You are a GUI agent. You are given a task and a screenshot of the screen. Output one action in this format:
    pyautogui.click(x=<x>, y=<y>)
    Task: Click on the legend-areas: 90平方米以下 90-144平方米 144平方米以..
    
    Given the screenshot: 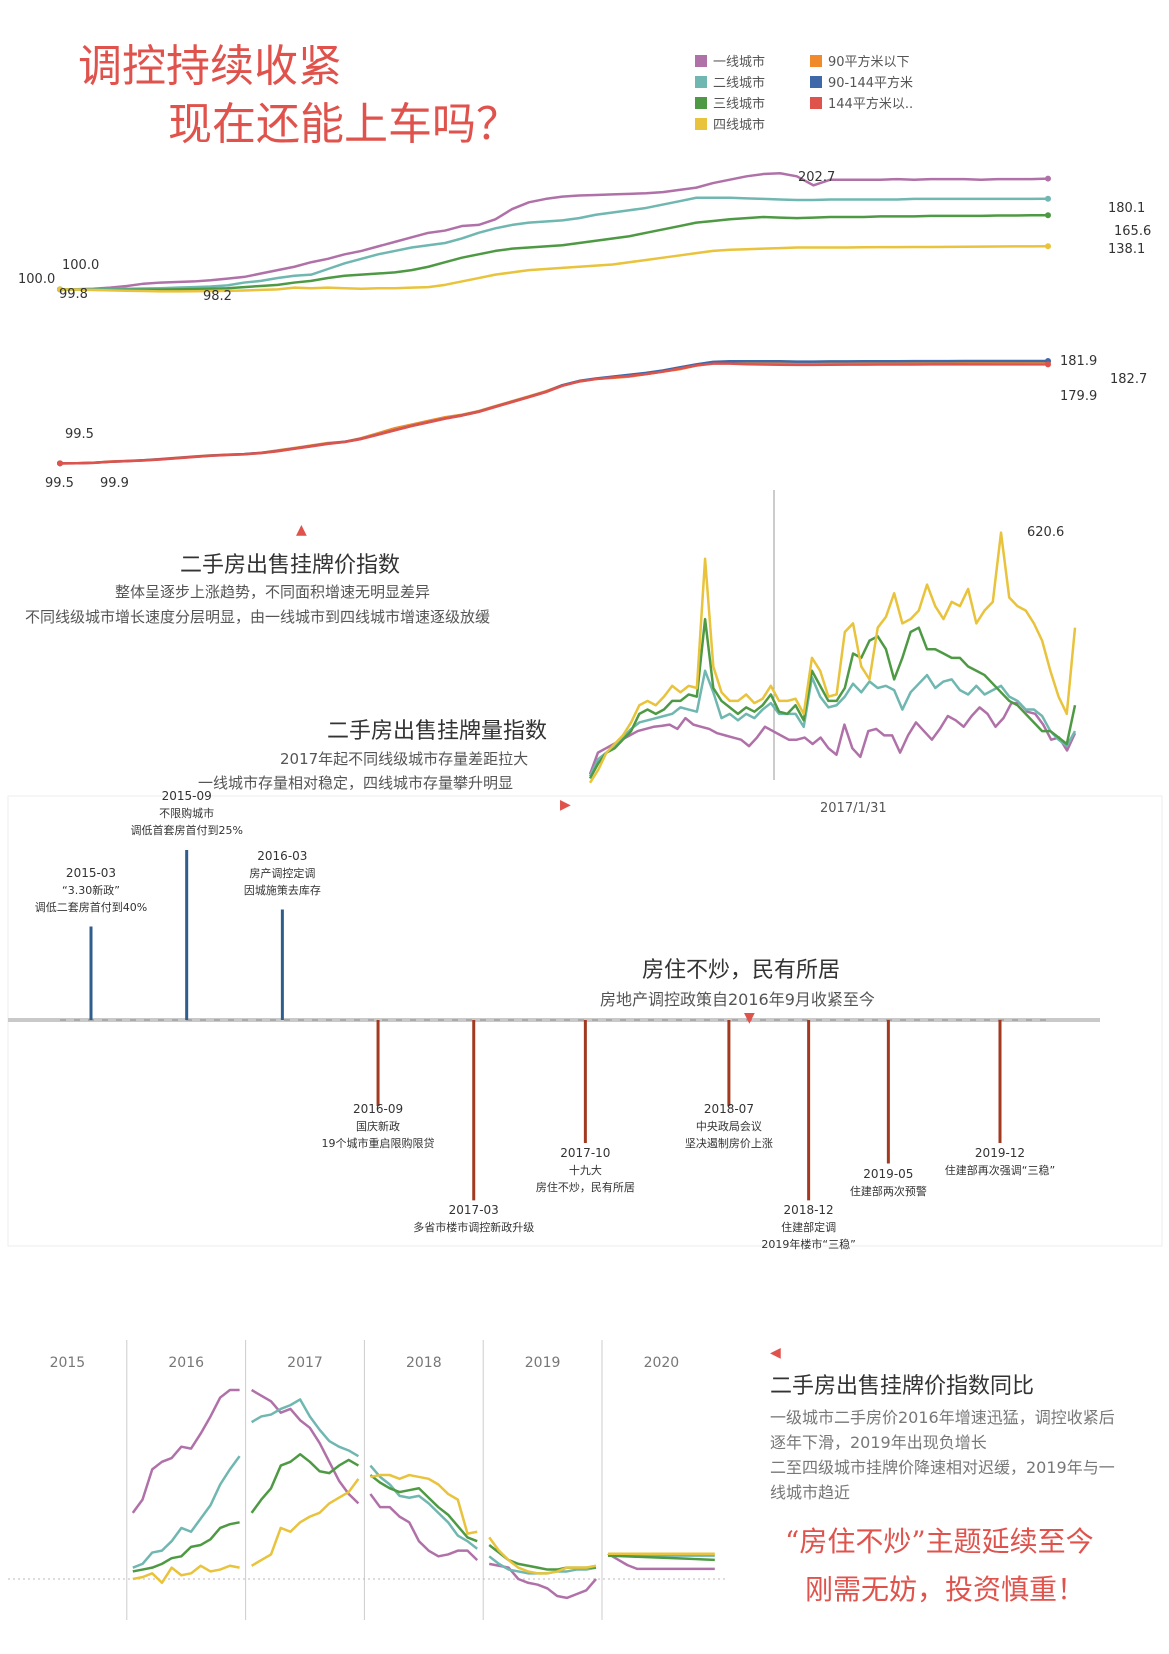 What is the action you would take?
    pyautogui.click(x=861, y=81)
    